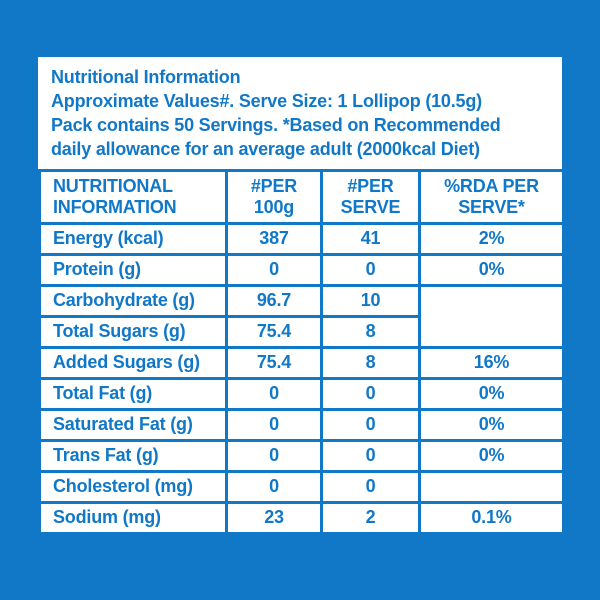 Image resolution: width=600 pixels, height=600 pixels. What do you see at coordinates (133, 455) in the screenshot?
I see `nutrient-label-cell: Trans Fat (g)` at bounding box center [133, 455].